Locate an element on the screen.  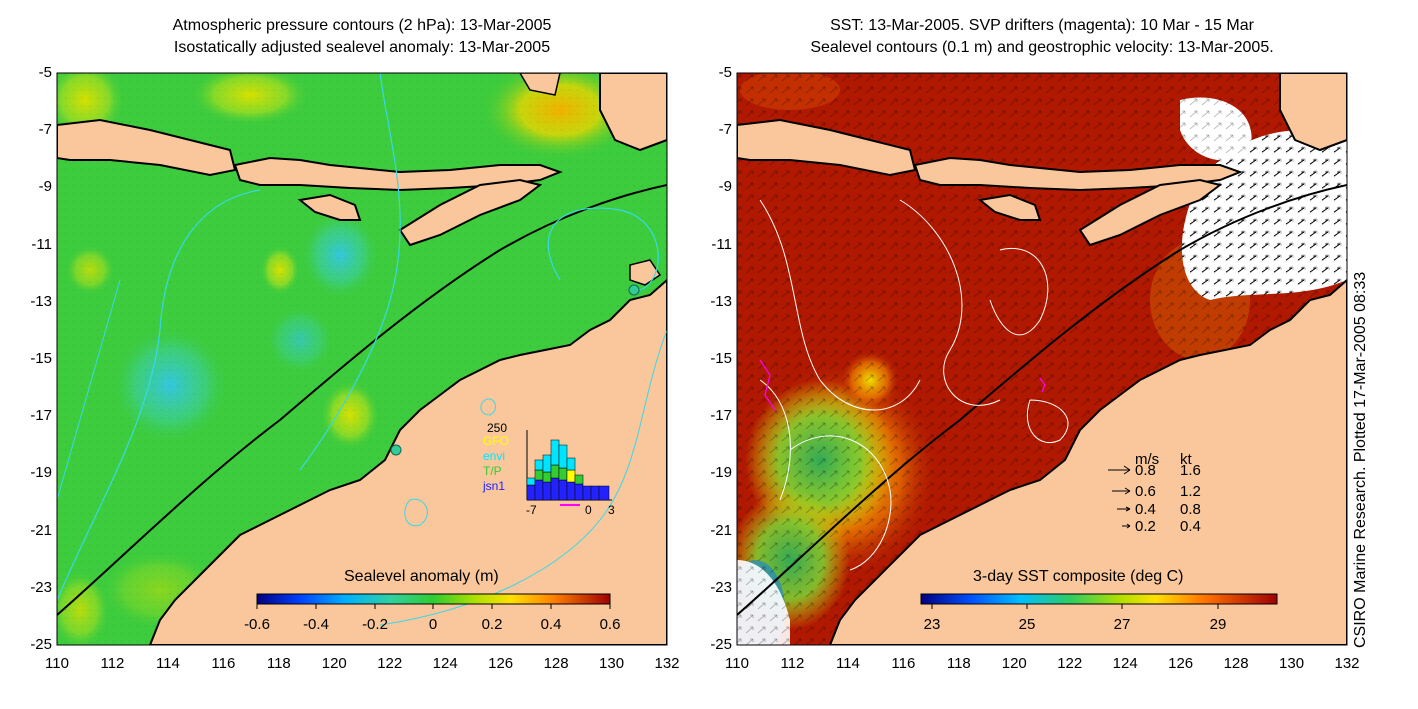
velocity-legend-kt: 1.6 is located at coordinates (1190, 470).